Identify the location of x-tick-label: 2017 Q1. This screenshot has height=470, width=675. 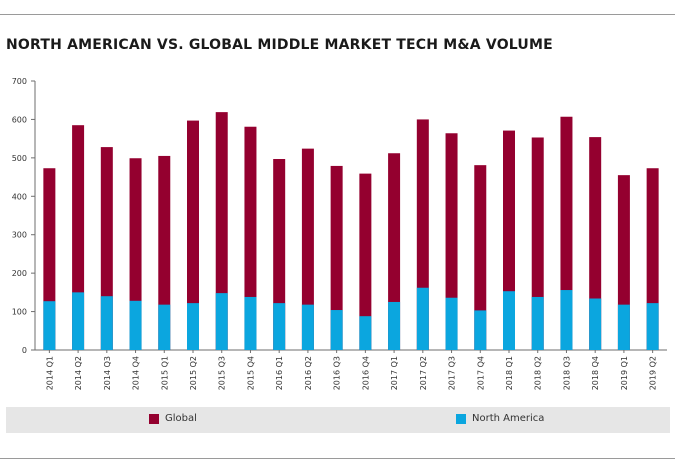
(394, 373).